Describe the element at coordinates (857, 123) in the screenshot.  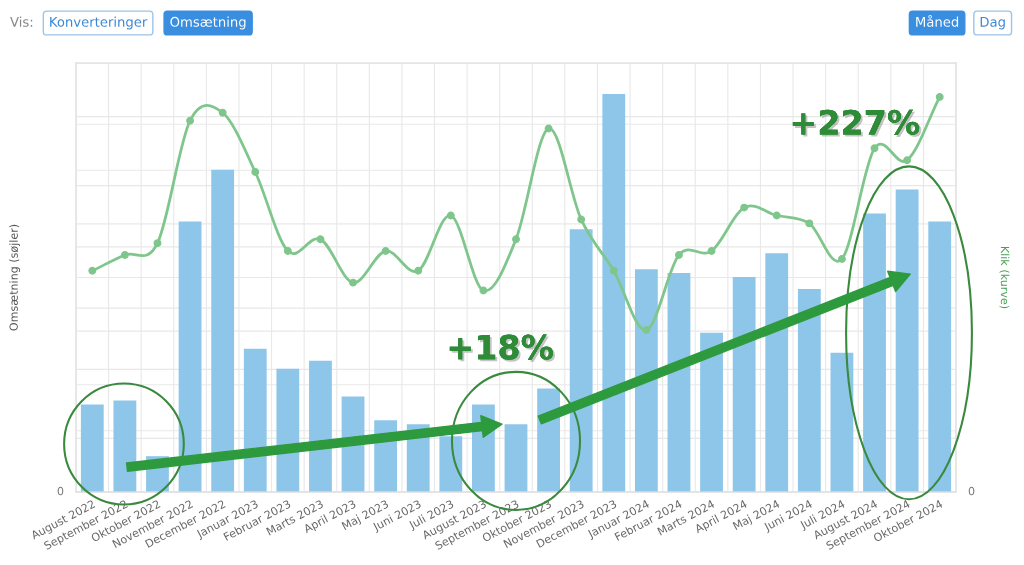
I see `annotation: +227%` at that location.